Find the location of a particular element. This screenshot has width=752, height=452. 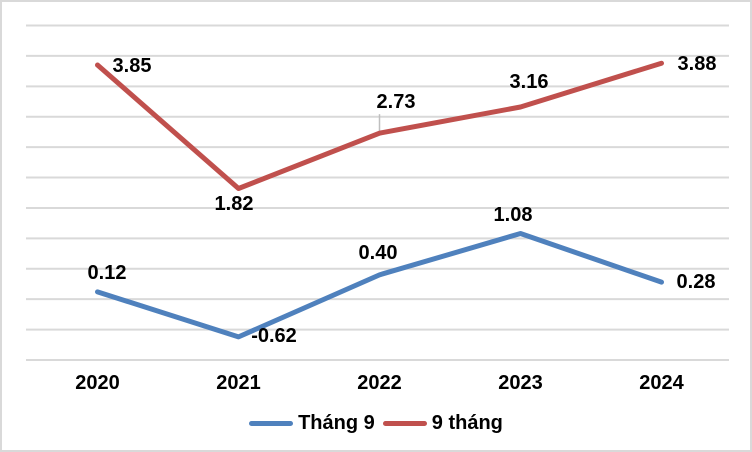

legend-item-thang-9: Tháng 9 is located at coordinates (312, 423).